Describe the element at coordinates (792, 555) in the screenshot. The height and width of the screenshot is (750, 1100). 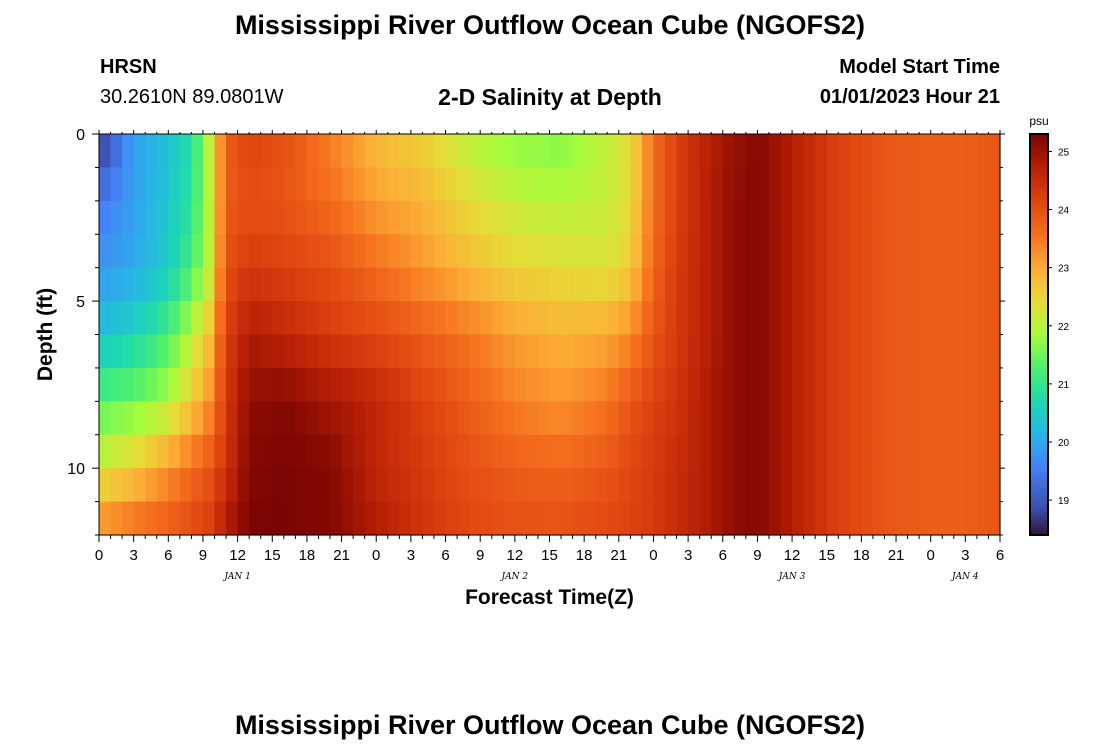
I see `x-tick-label: 12` at that location.